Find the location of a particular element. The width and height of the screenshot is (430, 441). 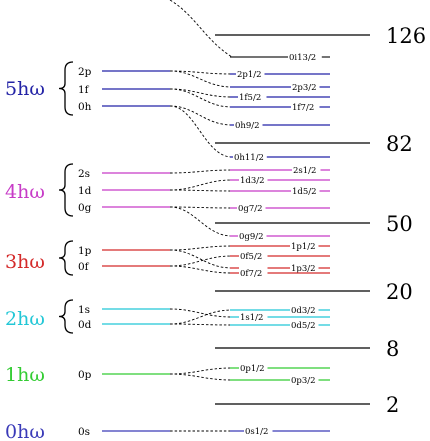

magic-number-label: 50 is located at coordinates (399, 224).